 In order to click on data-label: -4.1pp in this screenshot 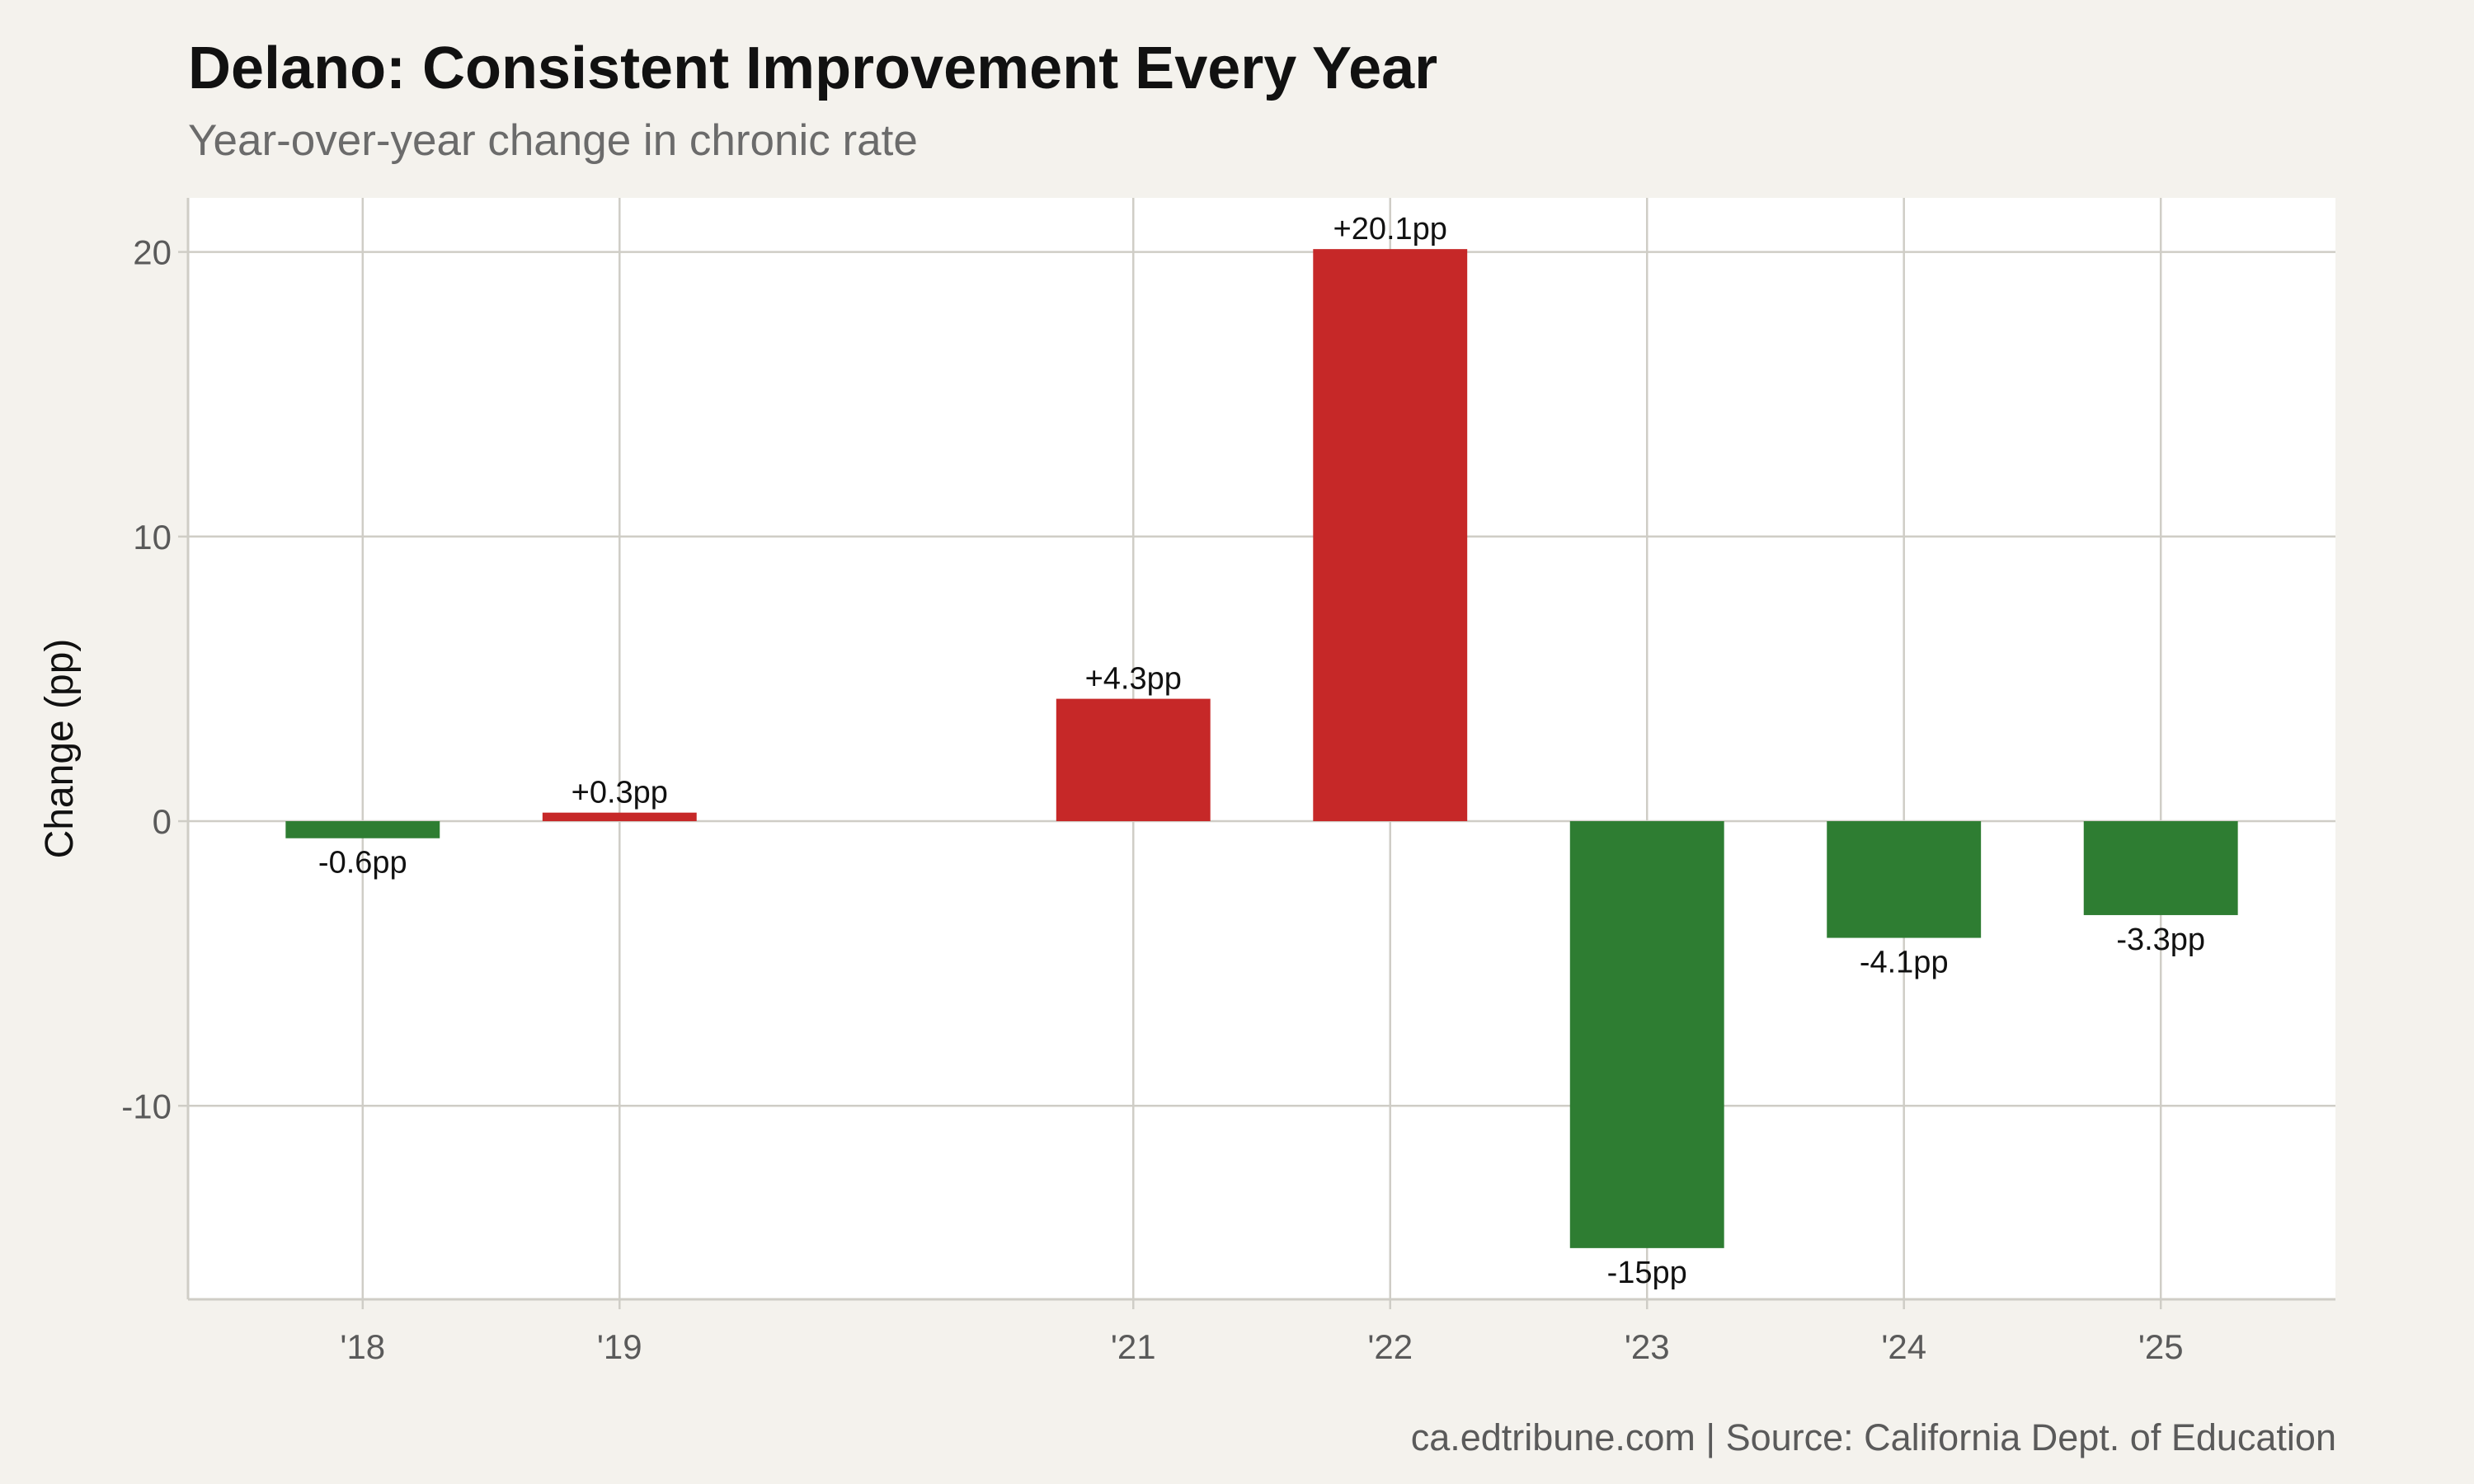, I will do `click(1904, 963)`.